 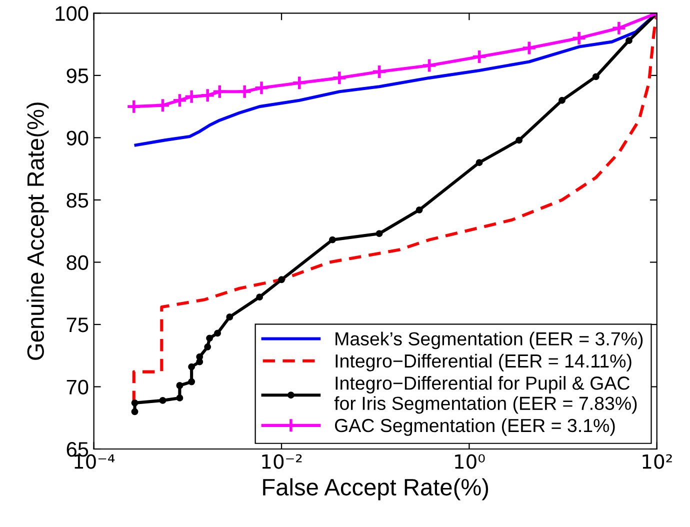 I want to click on y-tick-label: 100, so click(x=72, y=13).